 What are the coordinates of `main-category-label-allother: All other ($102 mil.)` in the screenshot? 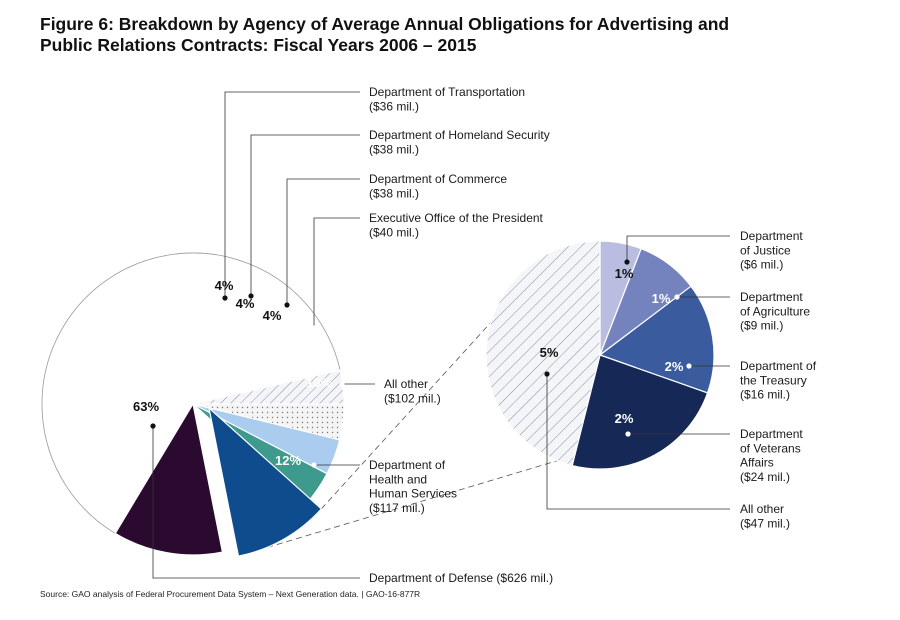 It's located at (412, 391).